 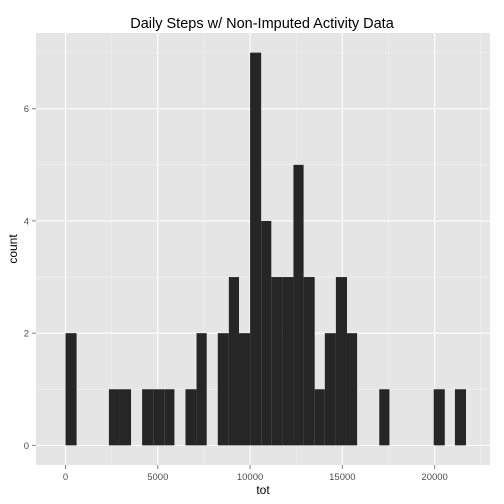 What do you see at coordinates (26, 221) in the screenshot?
I see `y-tick-label: 4` at bounding box center [26, 221].